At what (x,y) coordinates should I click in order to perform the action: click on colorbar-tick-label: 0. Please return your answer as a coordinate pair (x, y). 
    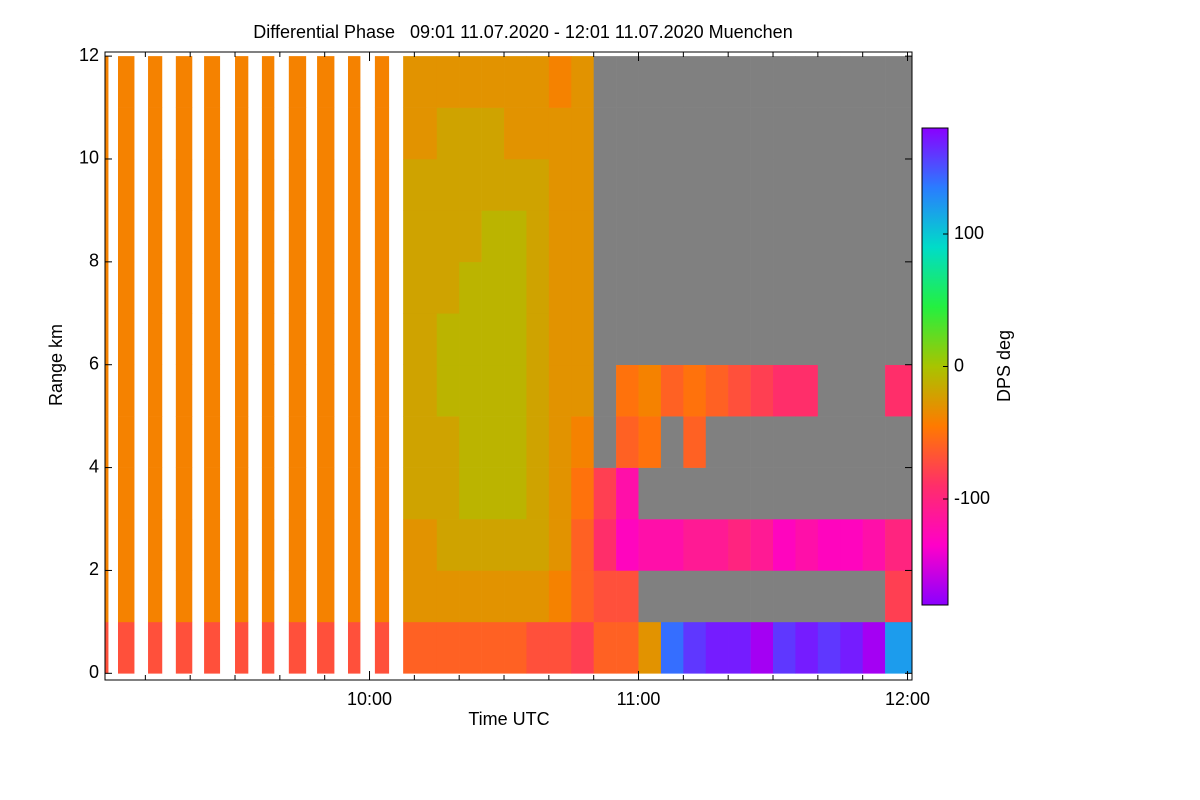
    Looking at the image, I should click on (959, 365).